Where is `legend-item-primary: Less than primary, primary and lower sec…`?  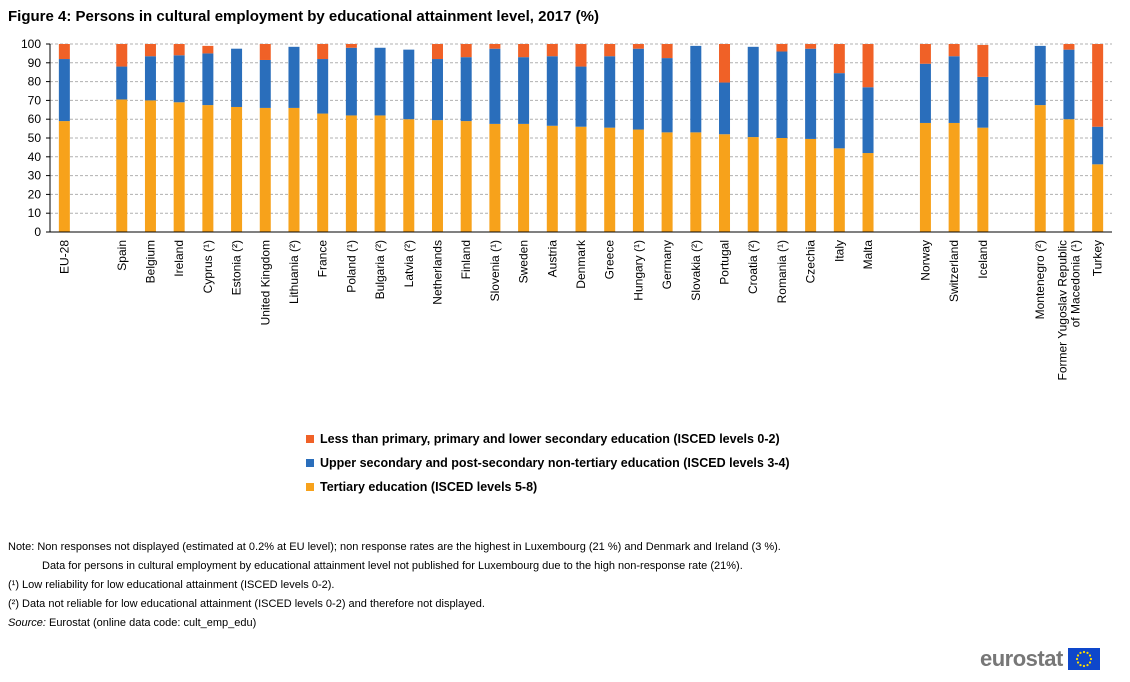
legend-item-primary: Less than primary, primary and lower sec… is located at coordinates (543, 439).